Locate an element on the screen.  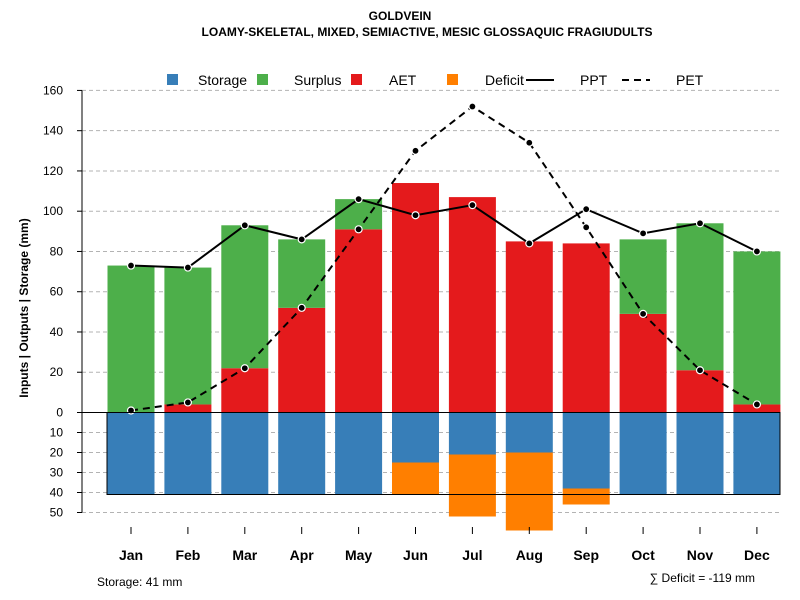
bar-storage-nov is located at coordinates (700, 453).